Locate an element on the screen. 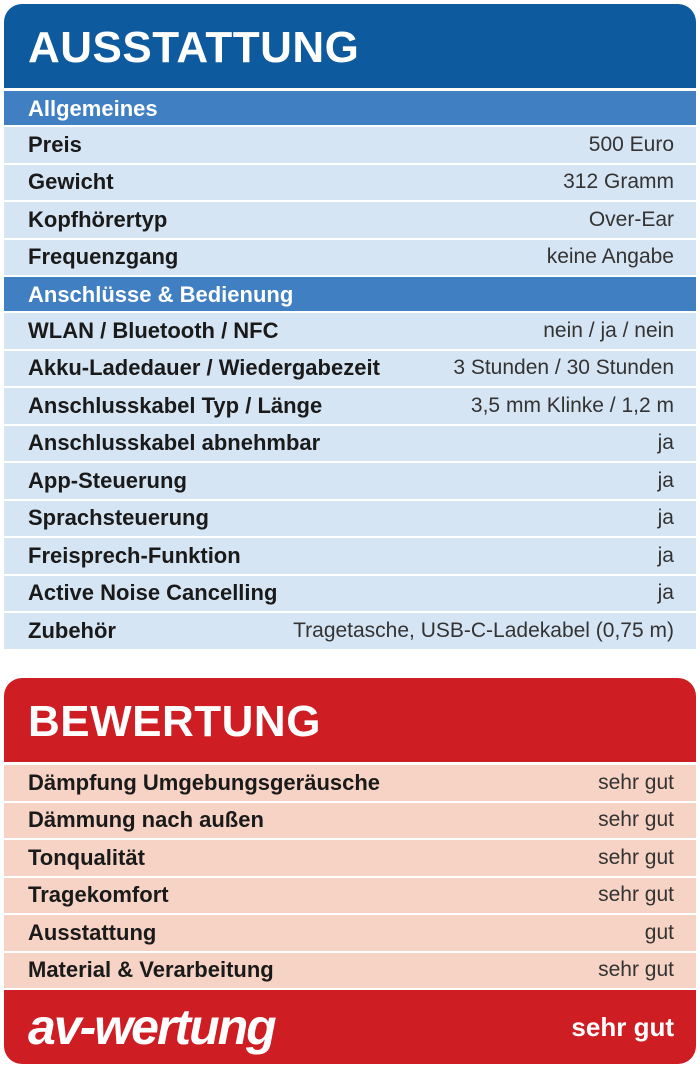  row-frequenzgang: Frequenzgang keine Angabe is located at coordinates (350, 258).